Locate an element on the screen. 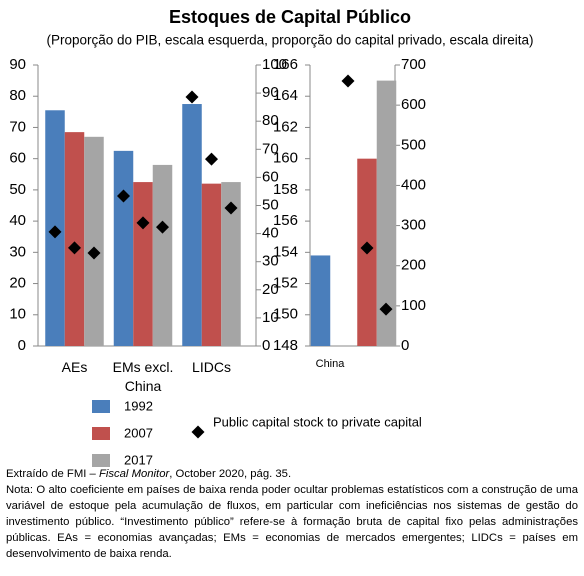 The image size is (584, 576). x-category-label: AEs is located at coordinates (74, 367).